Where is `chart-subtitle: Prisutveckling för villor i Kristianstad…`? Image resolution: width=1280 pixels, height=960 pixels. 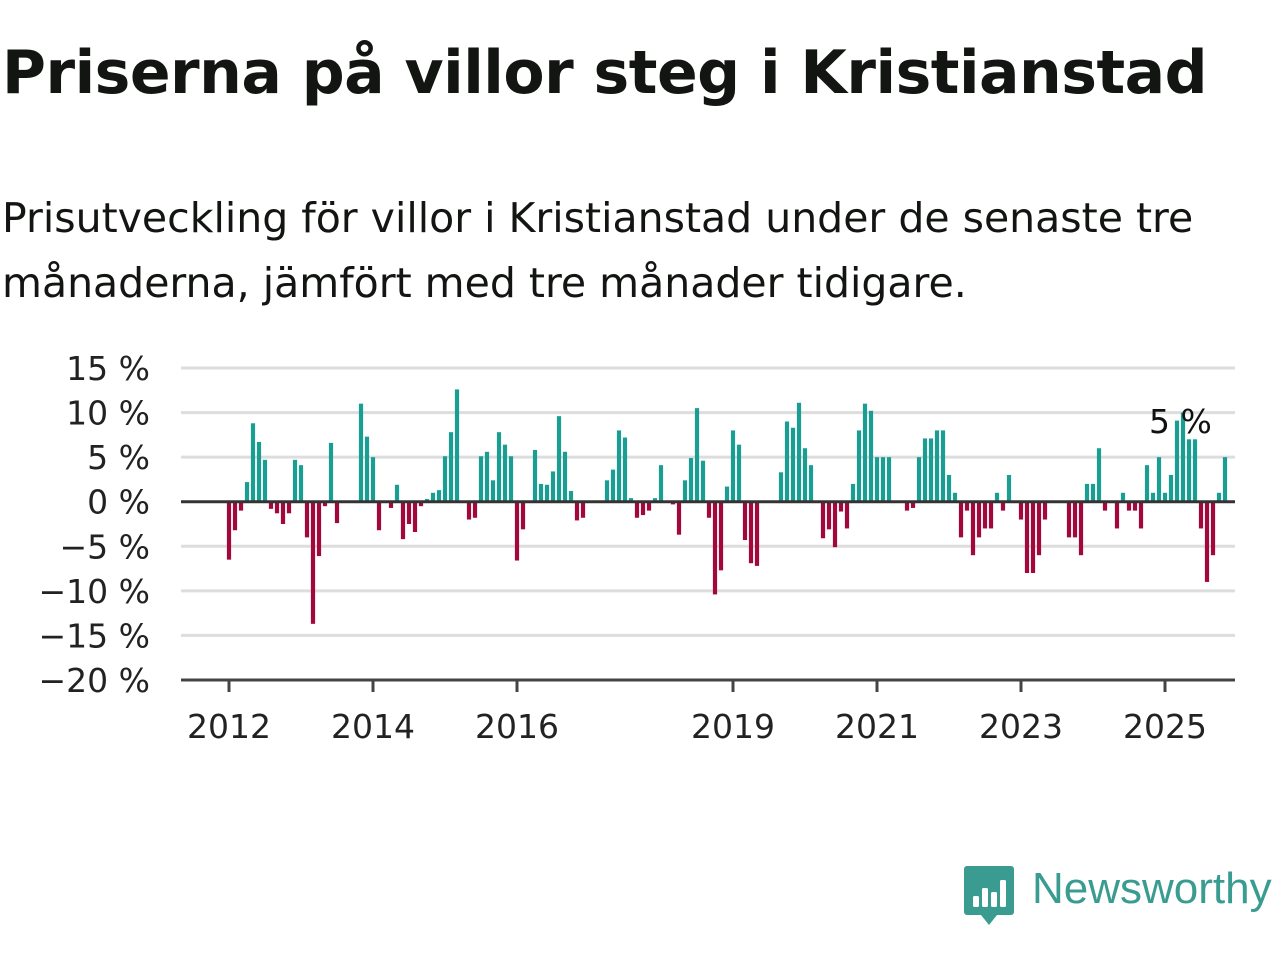 chart-subtitle: Prisutveckling för villor i Kristianstad… is located at coordinates (598, 250).